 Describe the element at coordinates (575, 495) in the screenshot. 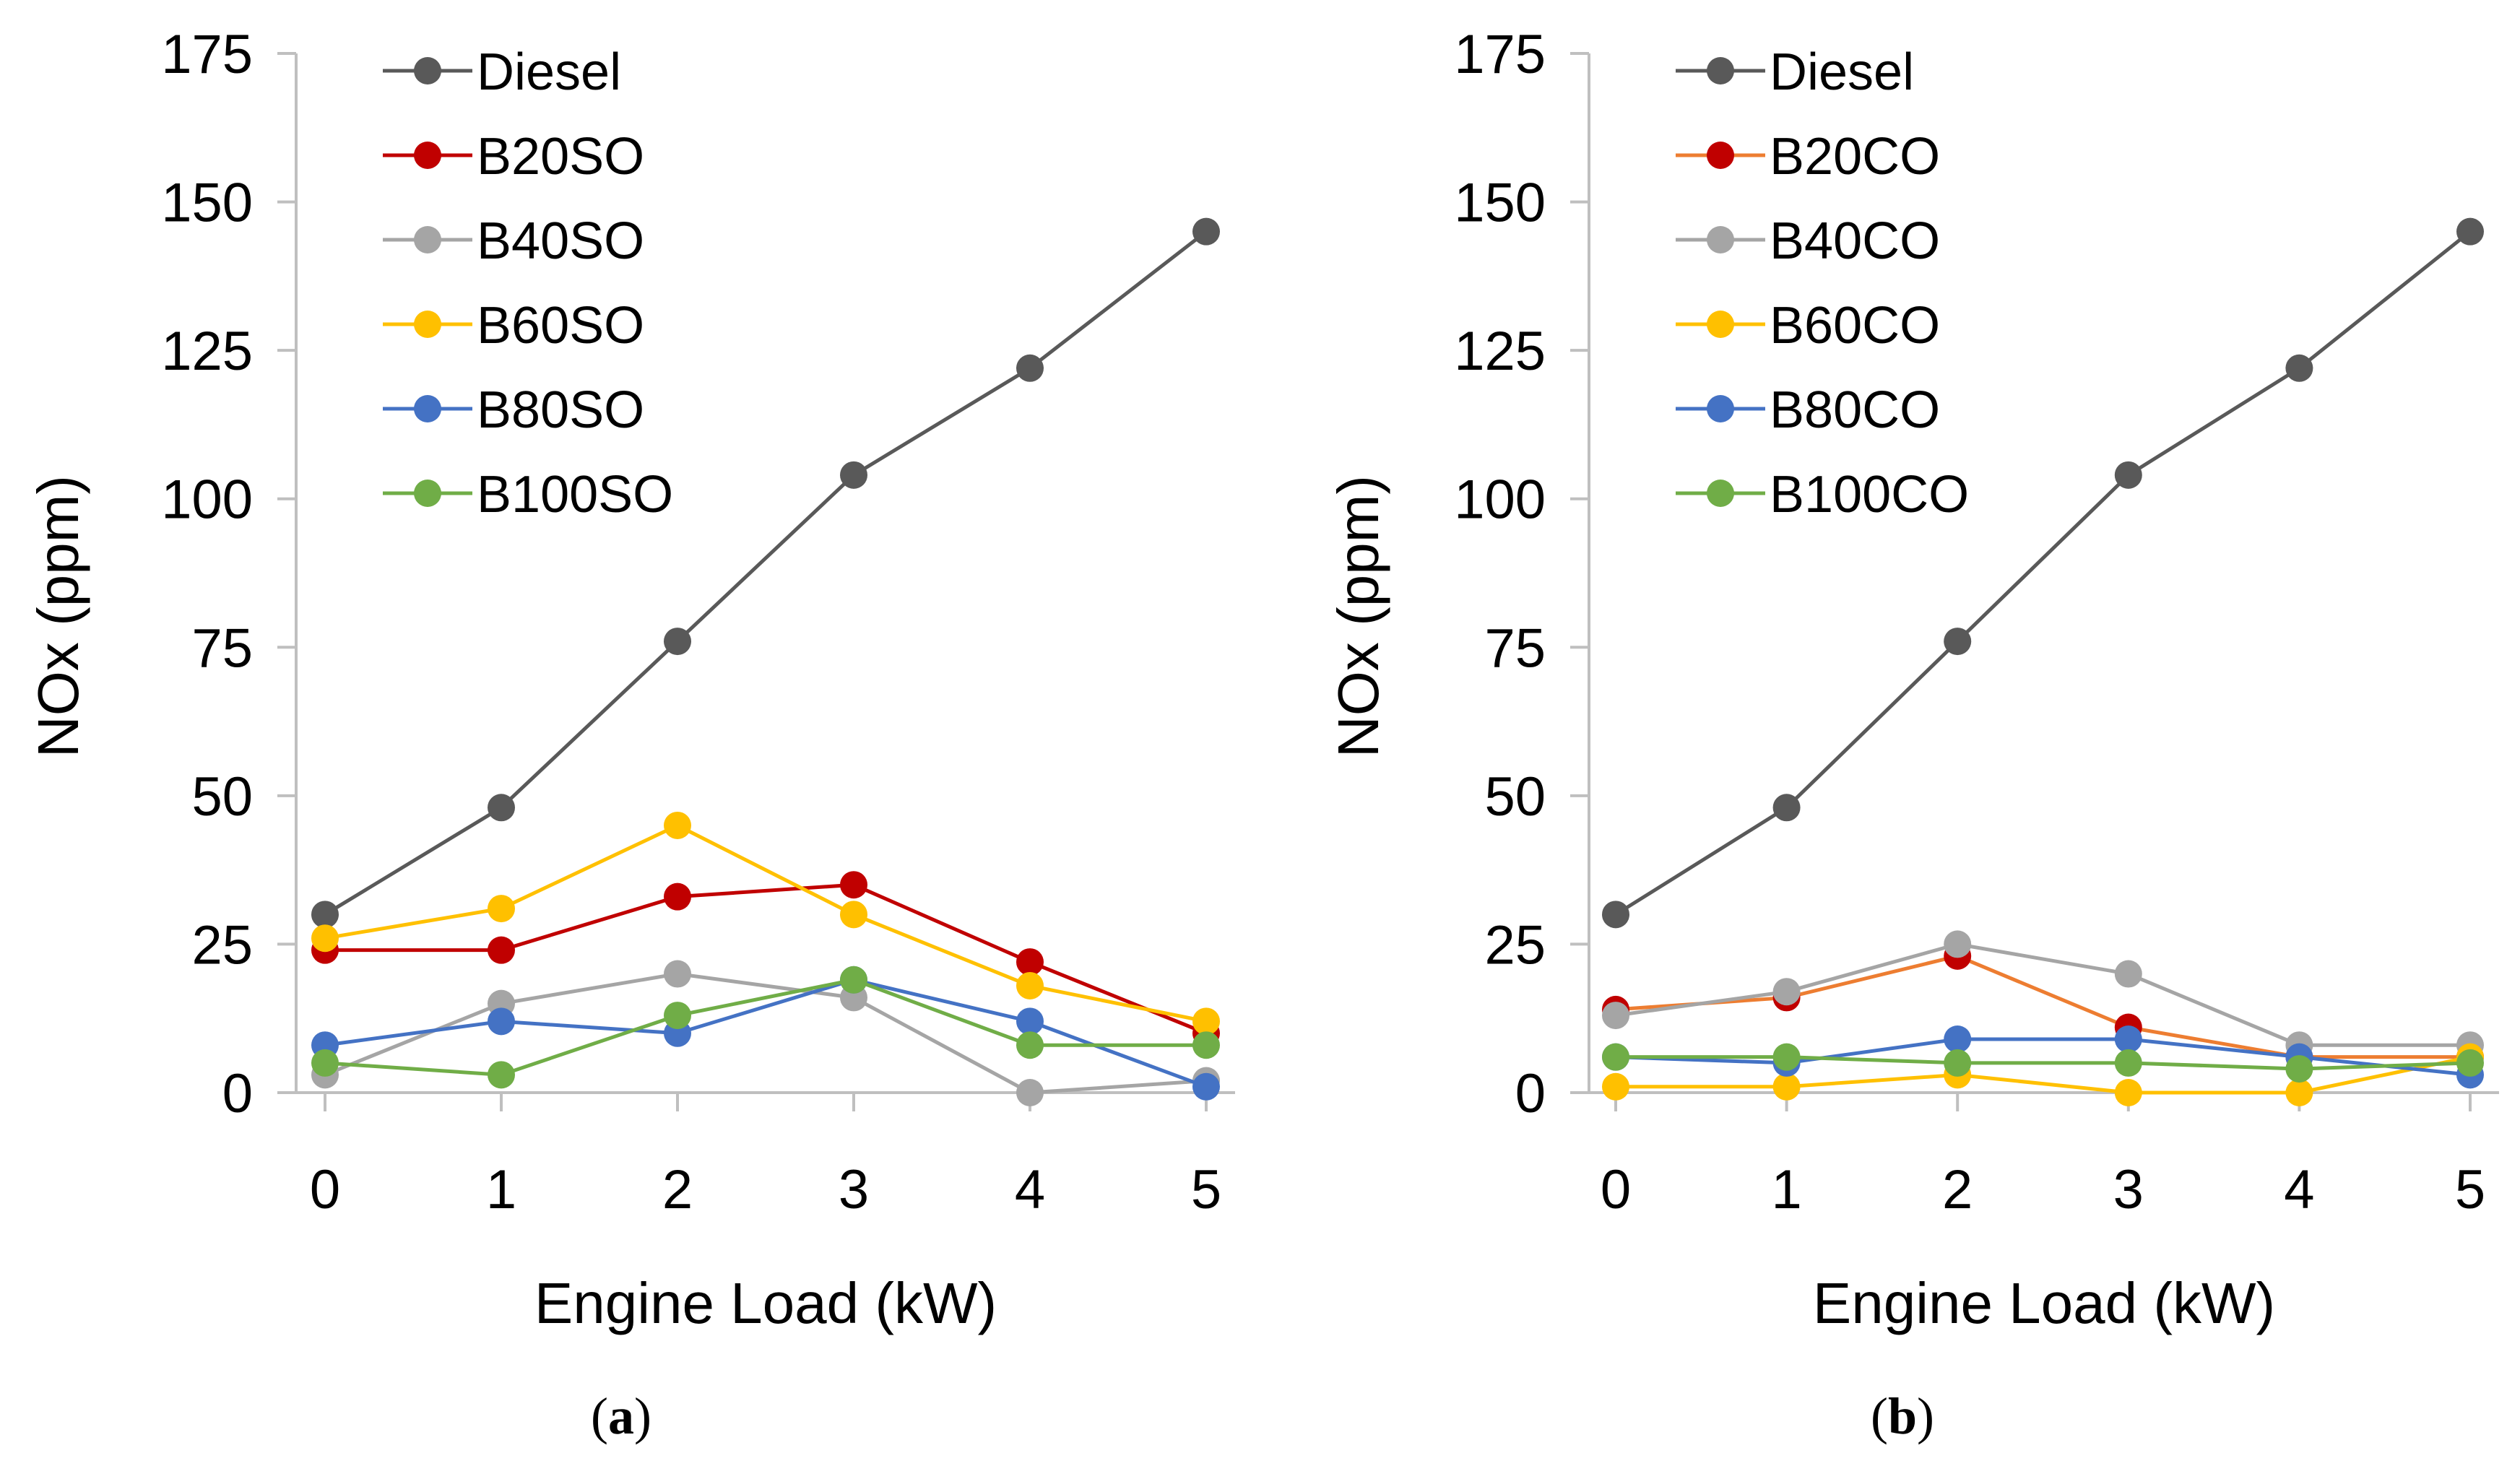

I see `legend-label: B100SO` at that location.